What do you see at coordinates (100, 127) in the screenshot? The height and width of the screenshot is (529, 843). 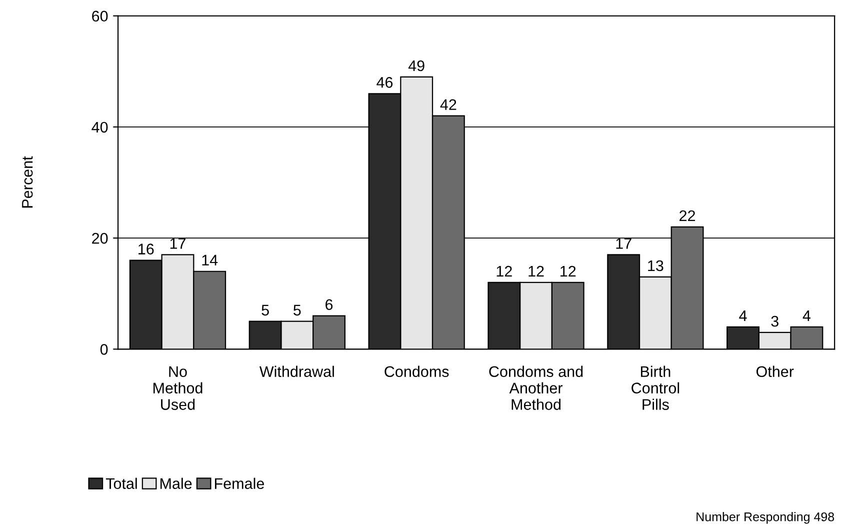 I see `y-tick-label: 40` at bounding box center [100, 127].